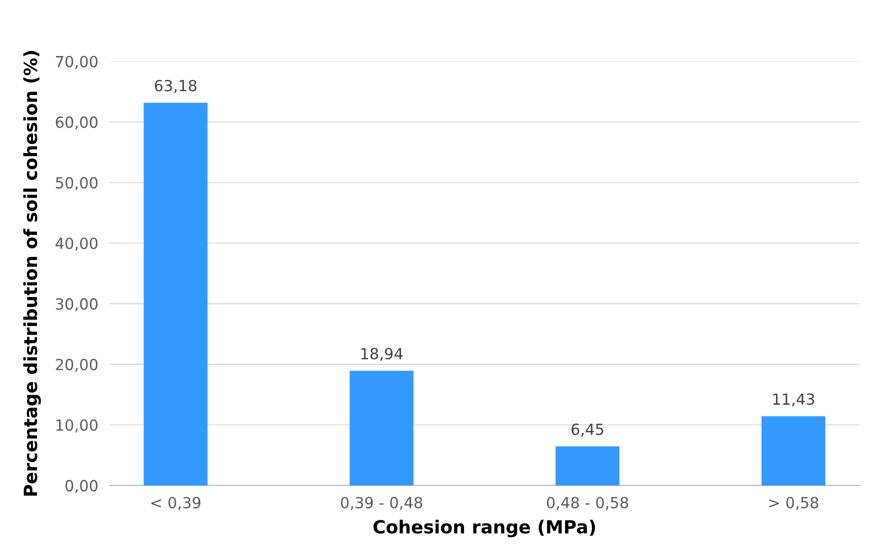  What do you see at coordinates (175, 86) in the screenshot?
I see `data-label: 63,18` at bounding box center [175, 86].